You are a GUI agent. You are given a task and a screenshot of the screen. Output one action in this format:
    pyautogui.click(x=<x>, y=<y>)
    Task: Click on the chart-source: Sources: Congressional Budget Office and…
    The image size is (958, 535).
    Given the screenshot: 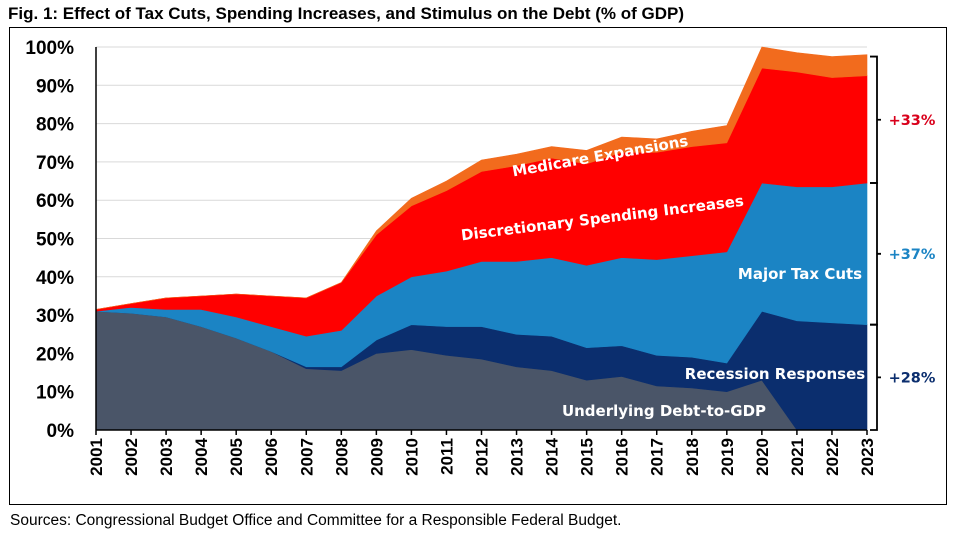 What is the action you would take?
    pyautogui.click(x=316, y=520)
    